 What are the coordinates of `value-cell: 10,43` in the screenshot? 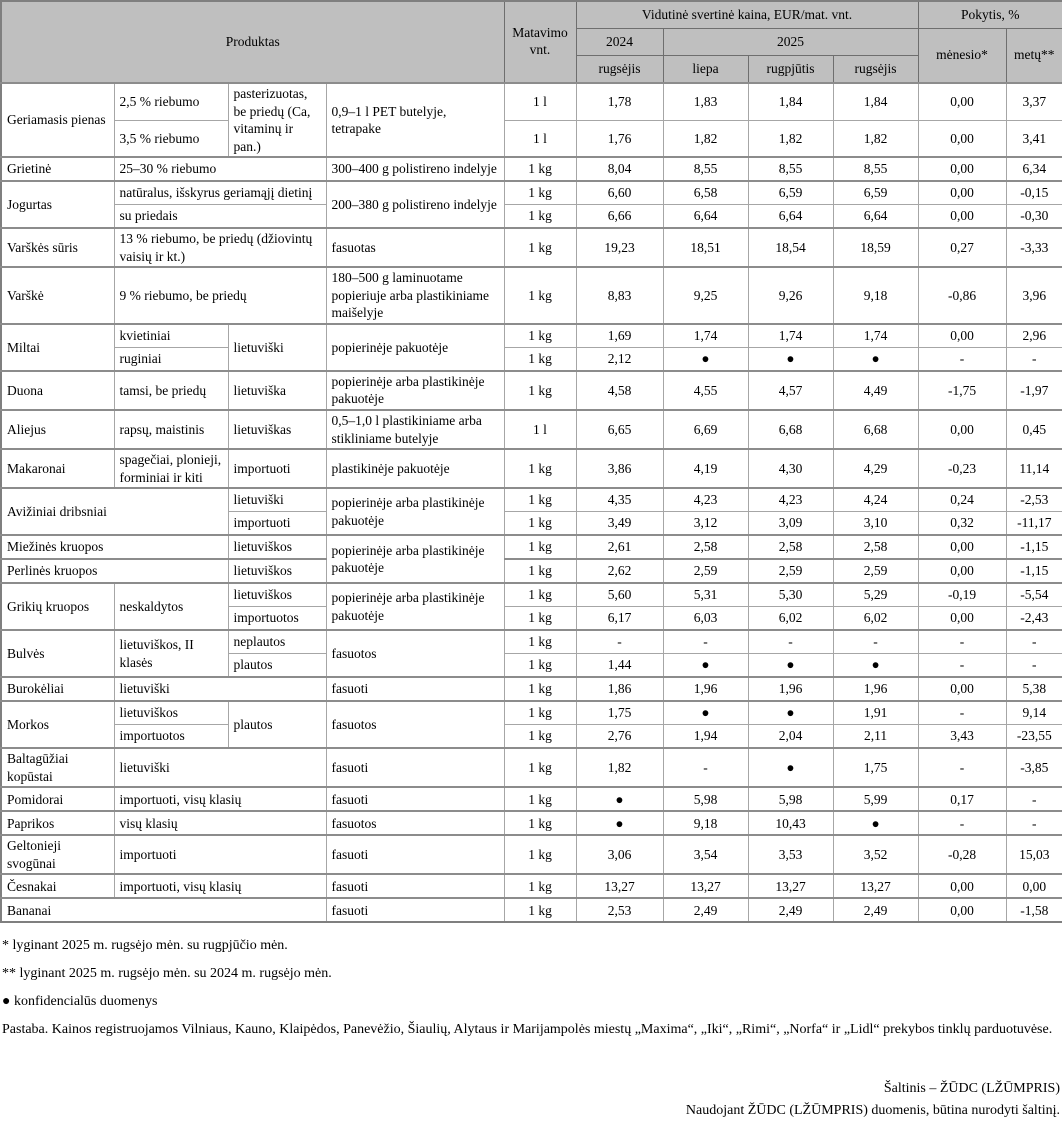 It's located at (790, 823).